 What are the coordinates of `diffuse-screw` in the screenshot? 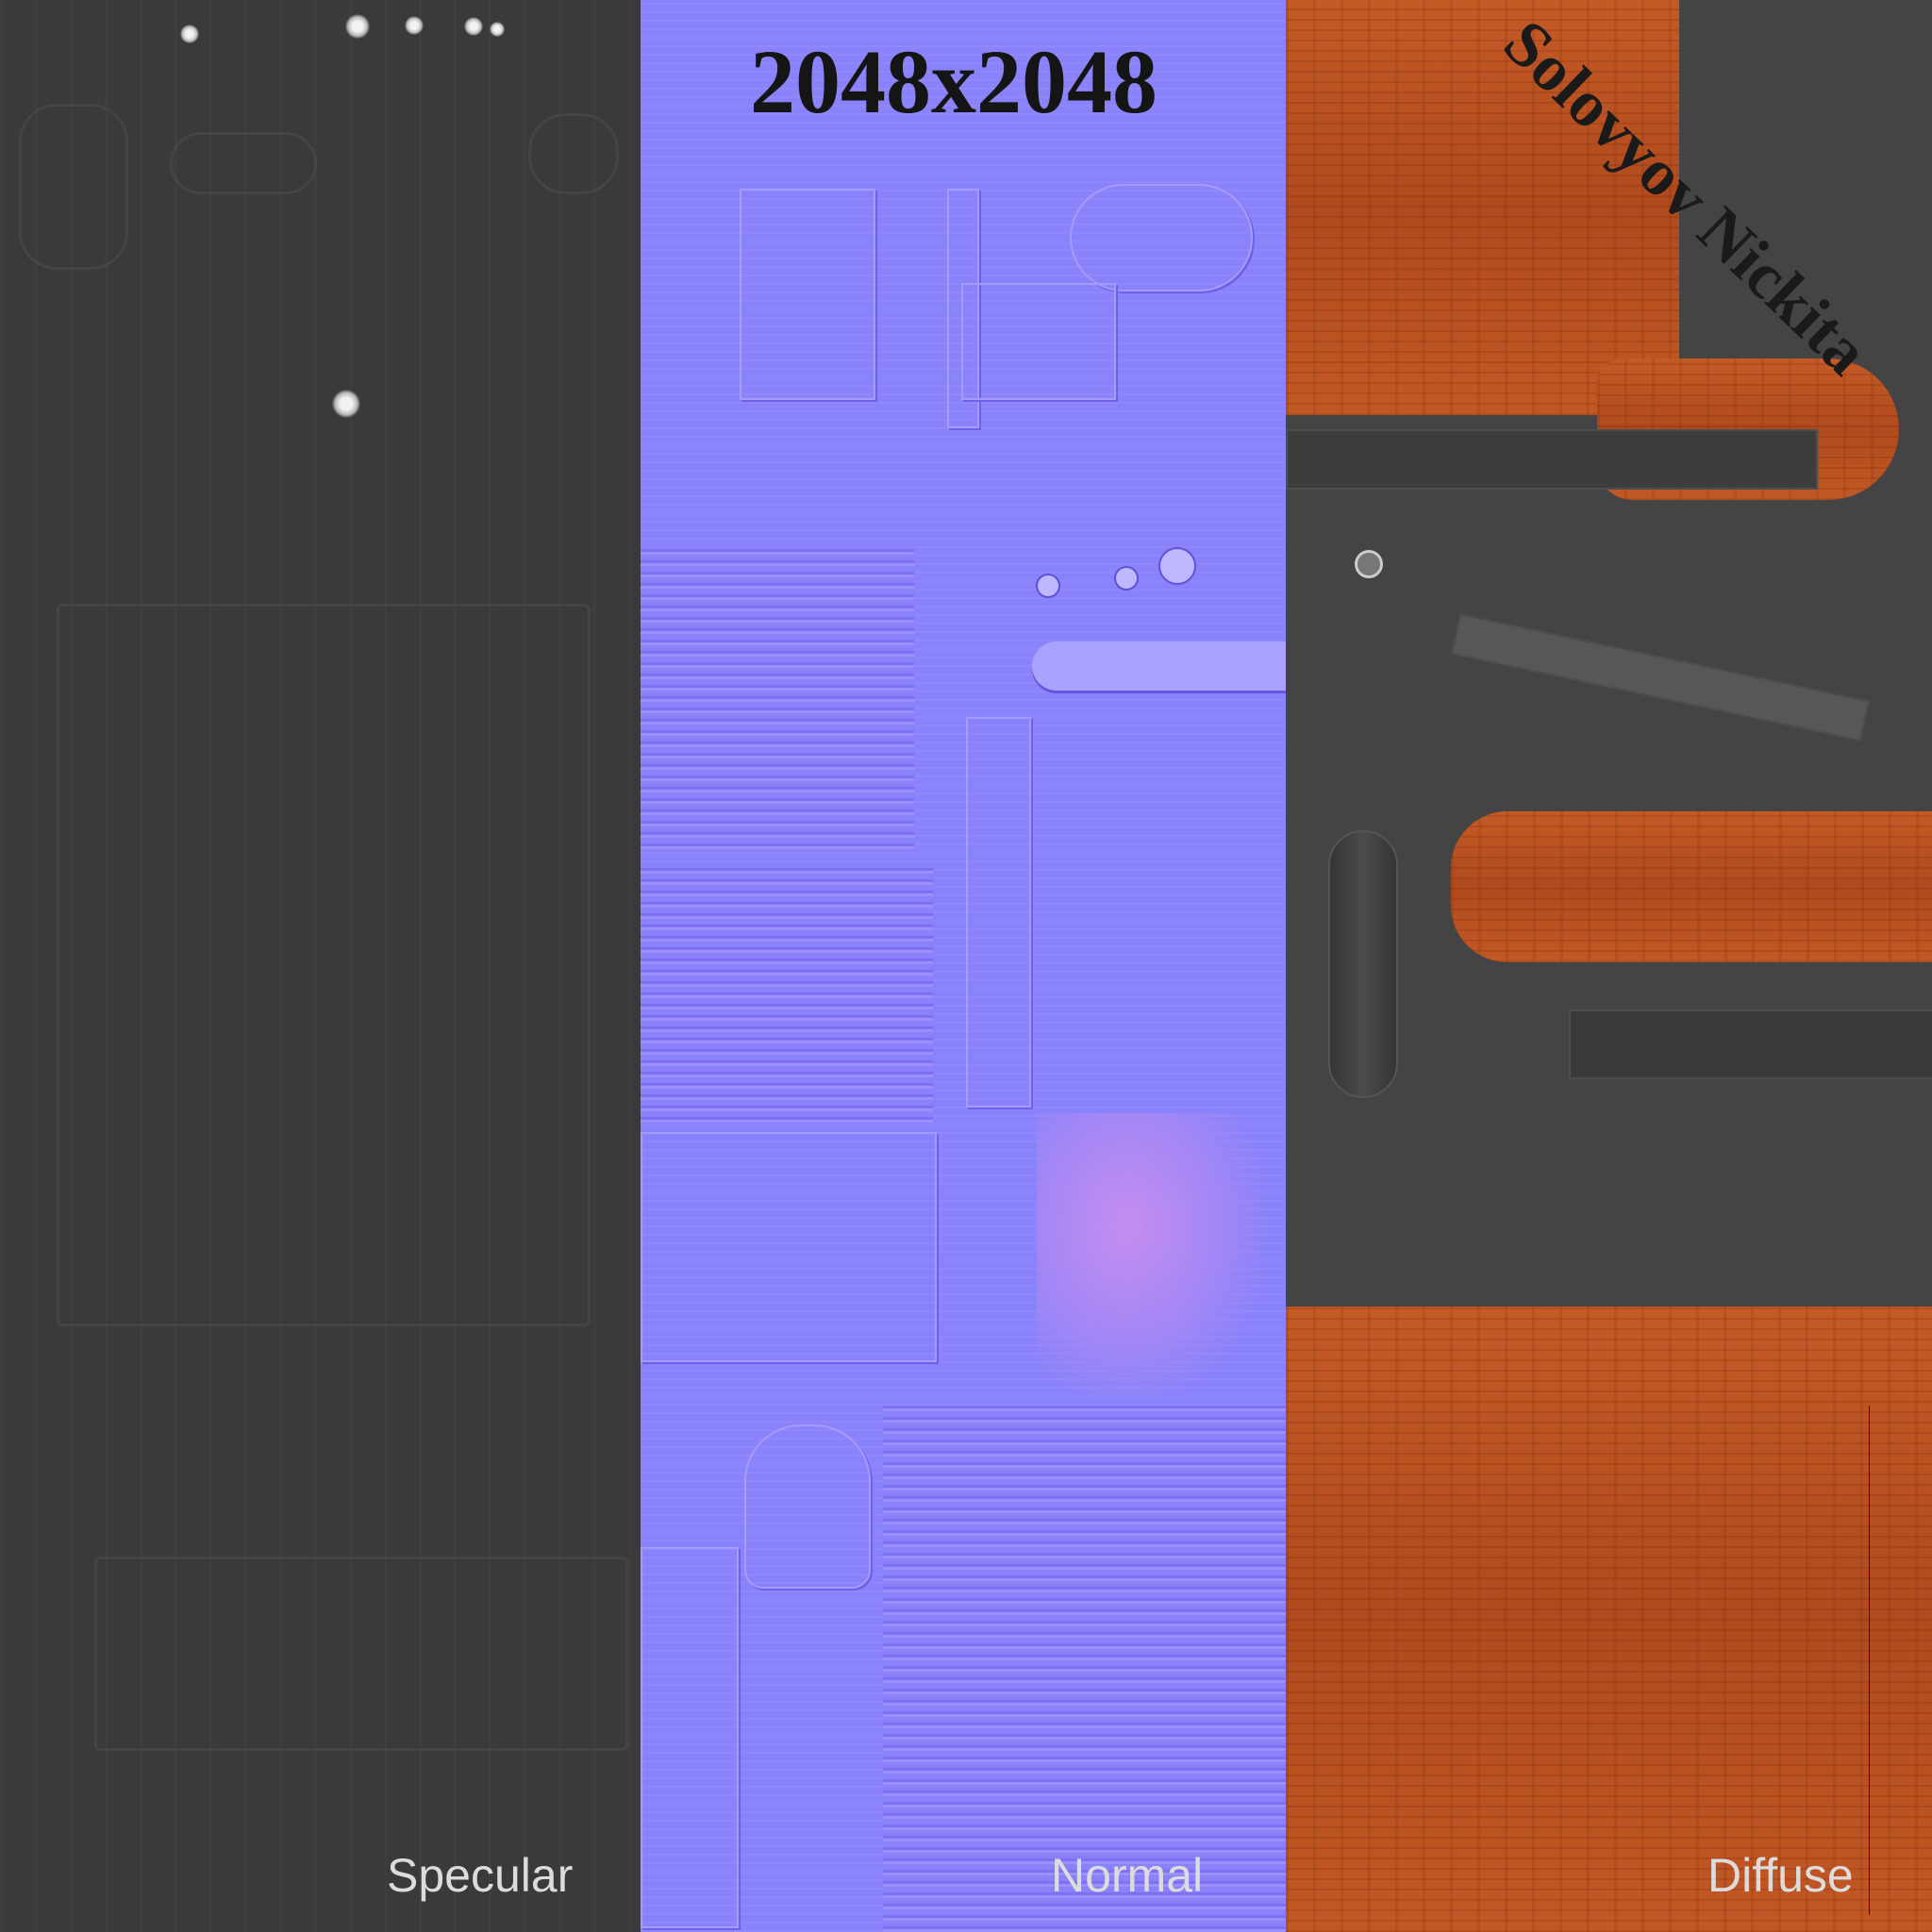 It's located at (1369, 564).